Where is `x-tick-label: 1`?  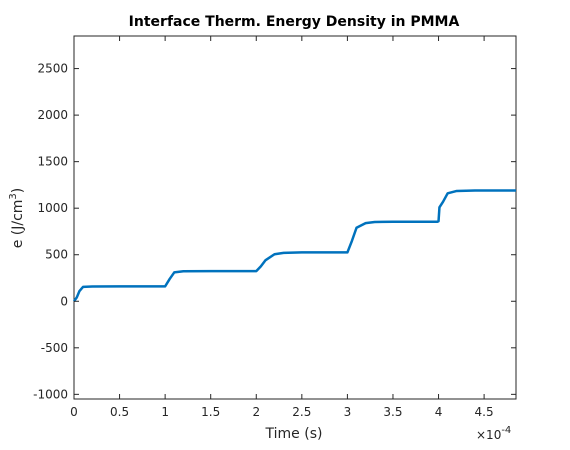 x-tick-label: 1 is located at coordinates (165, 412).